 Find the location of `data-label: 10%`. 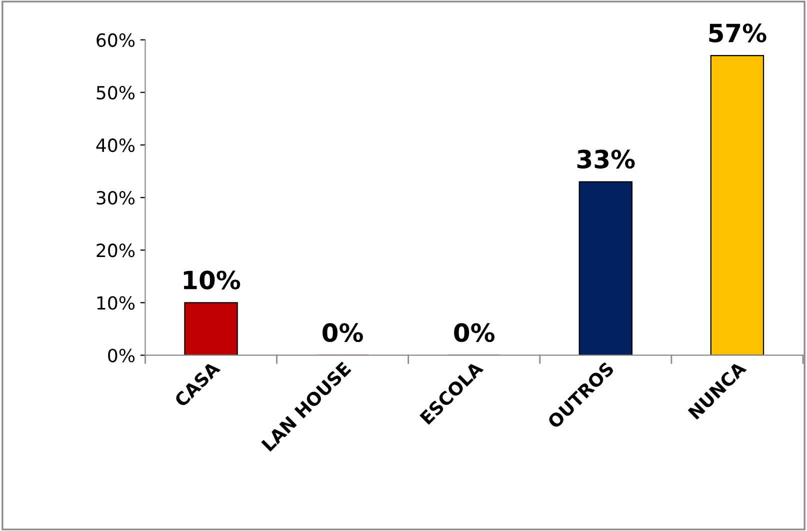

data-label: 10% is located at coordinates (212, 280).